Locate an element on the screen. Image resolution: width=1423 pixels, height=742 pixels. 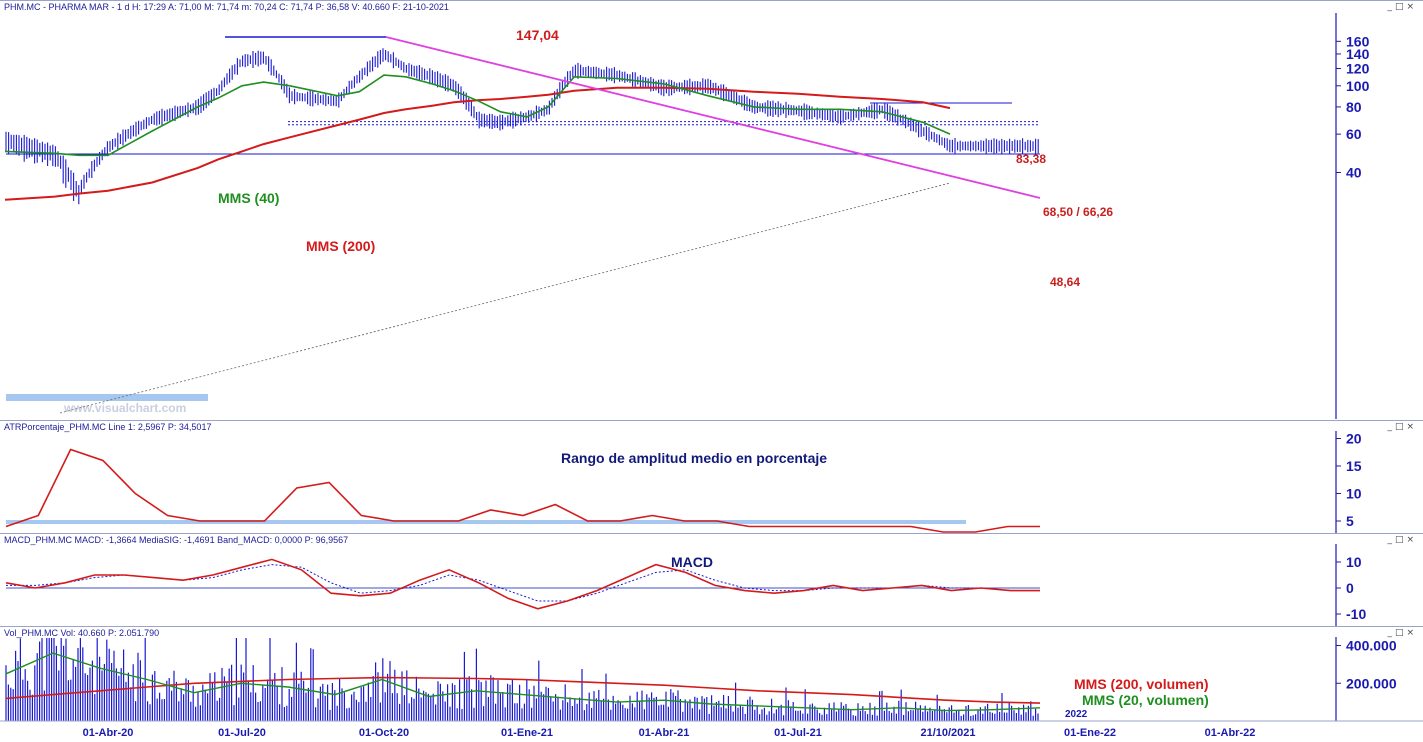
y-tick-label: 160 is located at coordinates (1358, 41).